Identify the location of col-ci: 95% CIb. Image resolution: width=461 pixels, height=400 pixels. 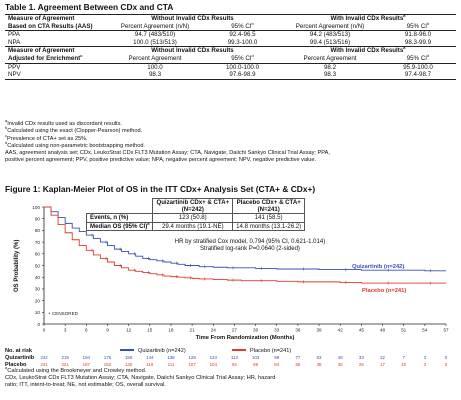
(242, 26).